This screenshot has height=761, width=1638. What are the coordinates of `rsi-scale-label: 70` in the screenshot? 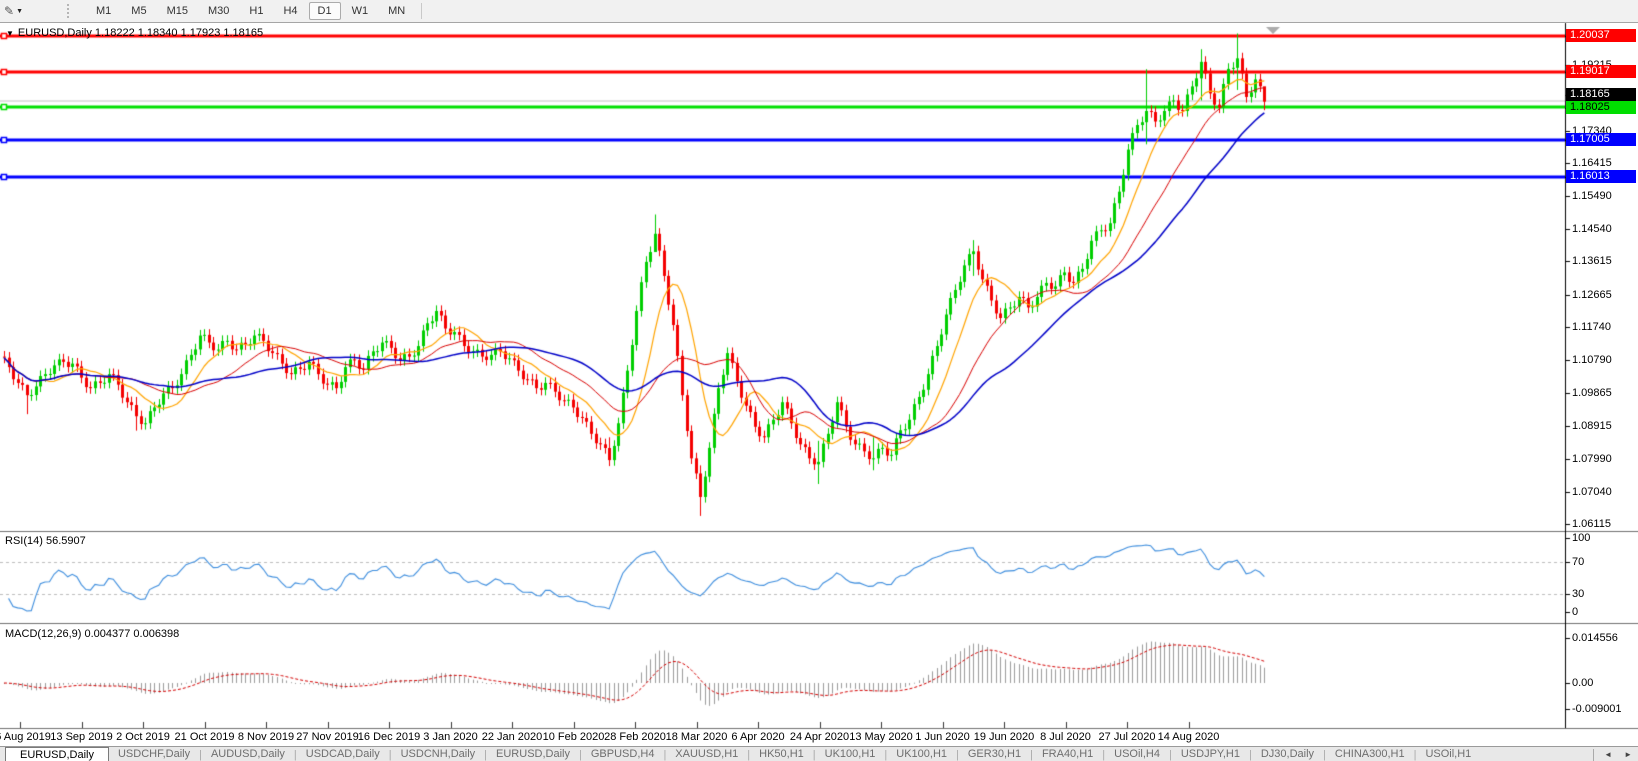 It's located at (1578, 562).